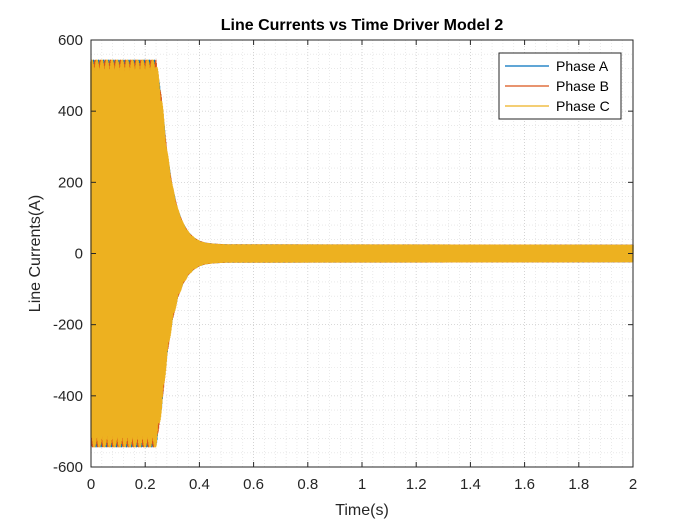  Describe the element at coordinates (70, 182) in the screenshot. I see `y-tick-label: 200` at that location.